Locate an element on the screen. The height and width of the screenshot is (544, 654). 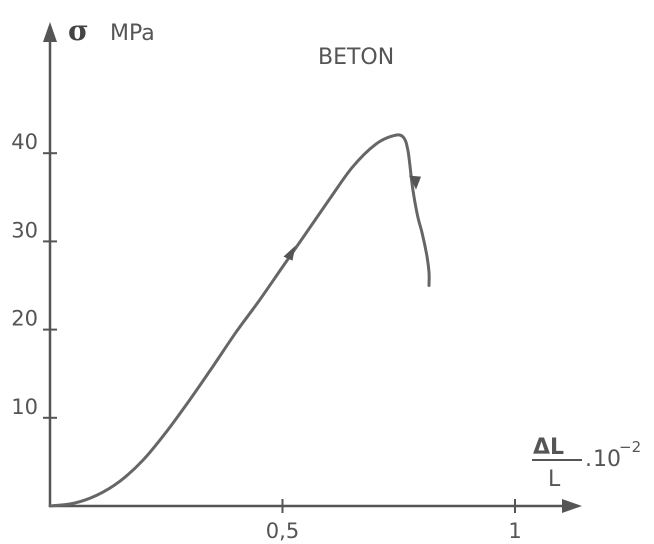
x-axis-label: ΔL L . 10 −2 is located at coordinates (586, 463).